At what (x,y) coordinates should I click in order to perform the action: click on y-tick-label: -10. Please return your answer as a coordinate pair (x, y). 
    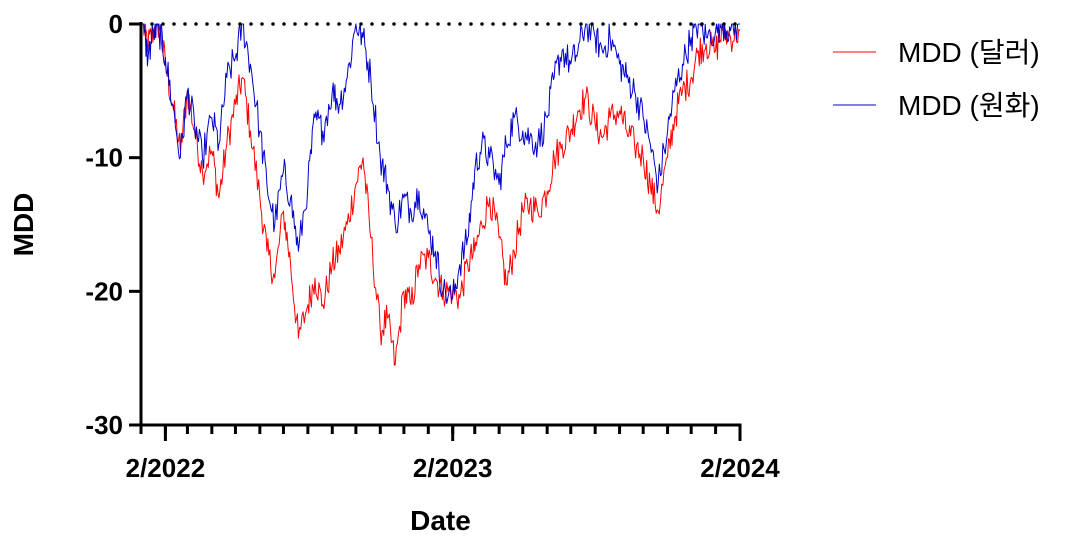
    Looking at the image, I should click on (104, 158).